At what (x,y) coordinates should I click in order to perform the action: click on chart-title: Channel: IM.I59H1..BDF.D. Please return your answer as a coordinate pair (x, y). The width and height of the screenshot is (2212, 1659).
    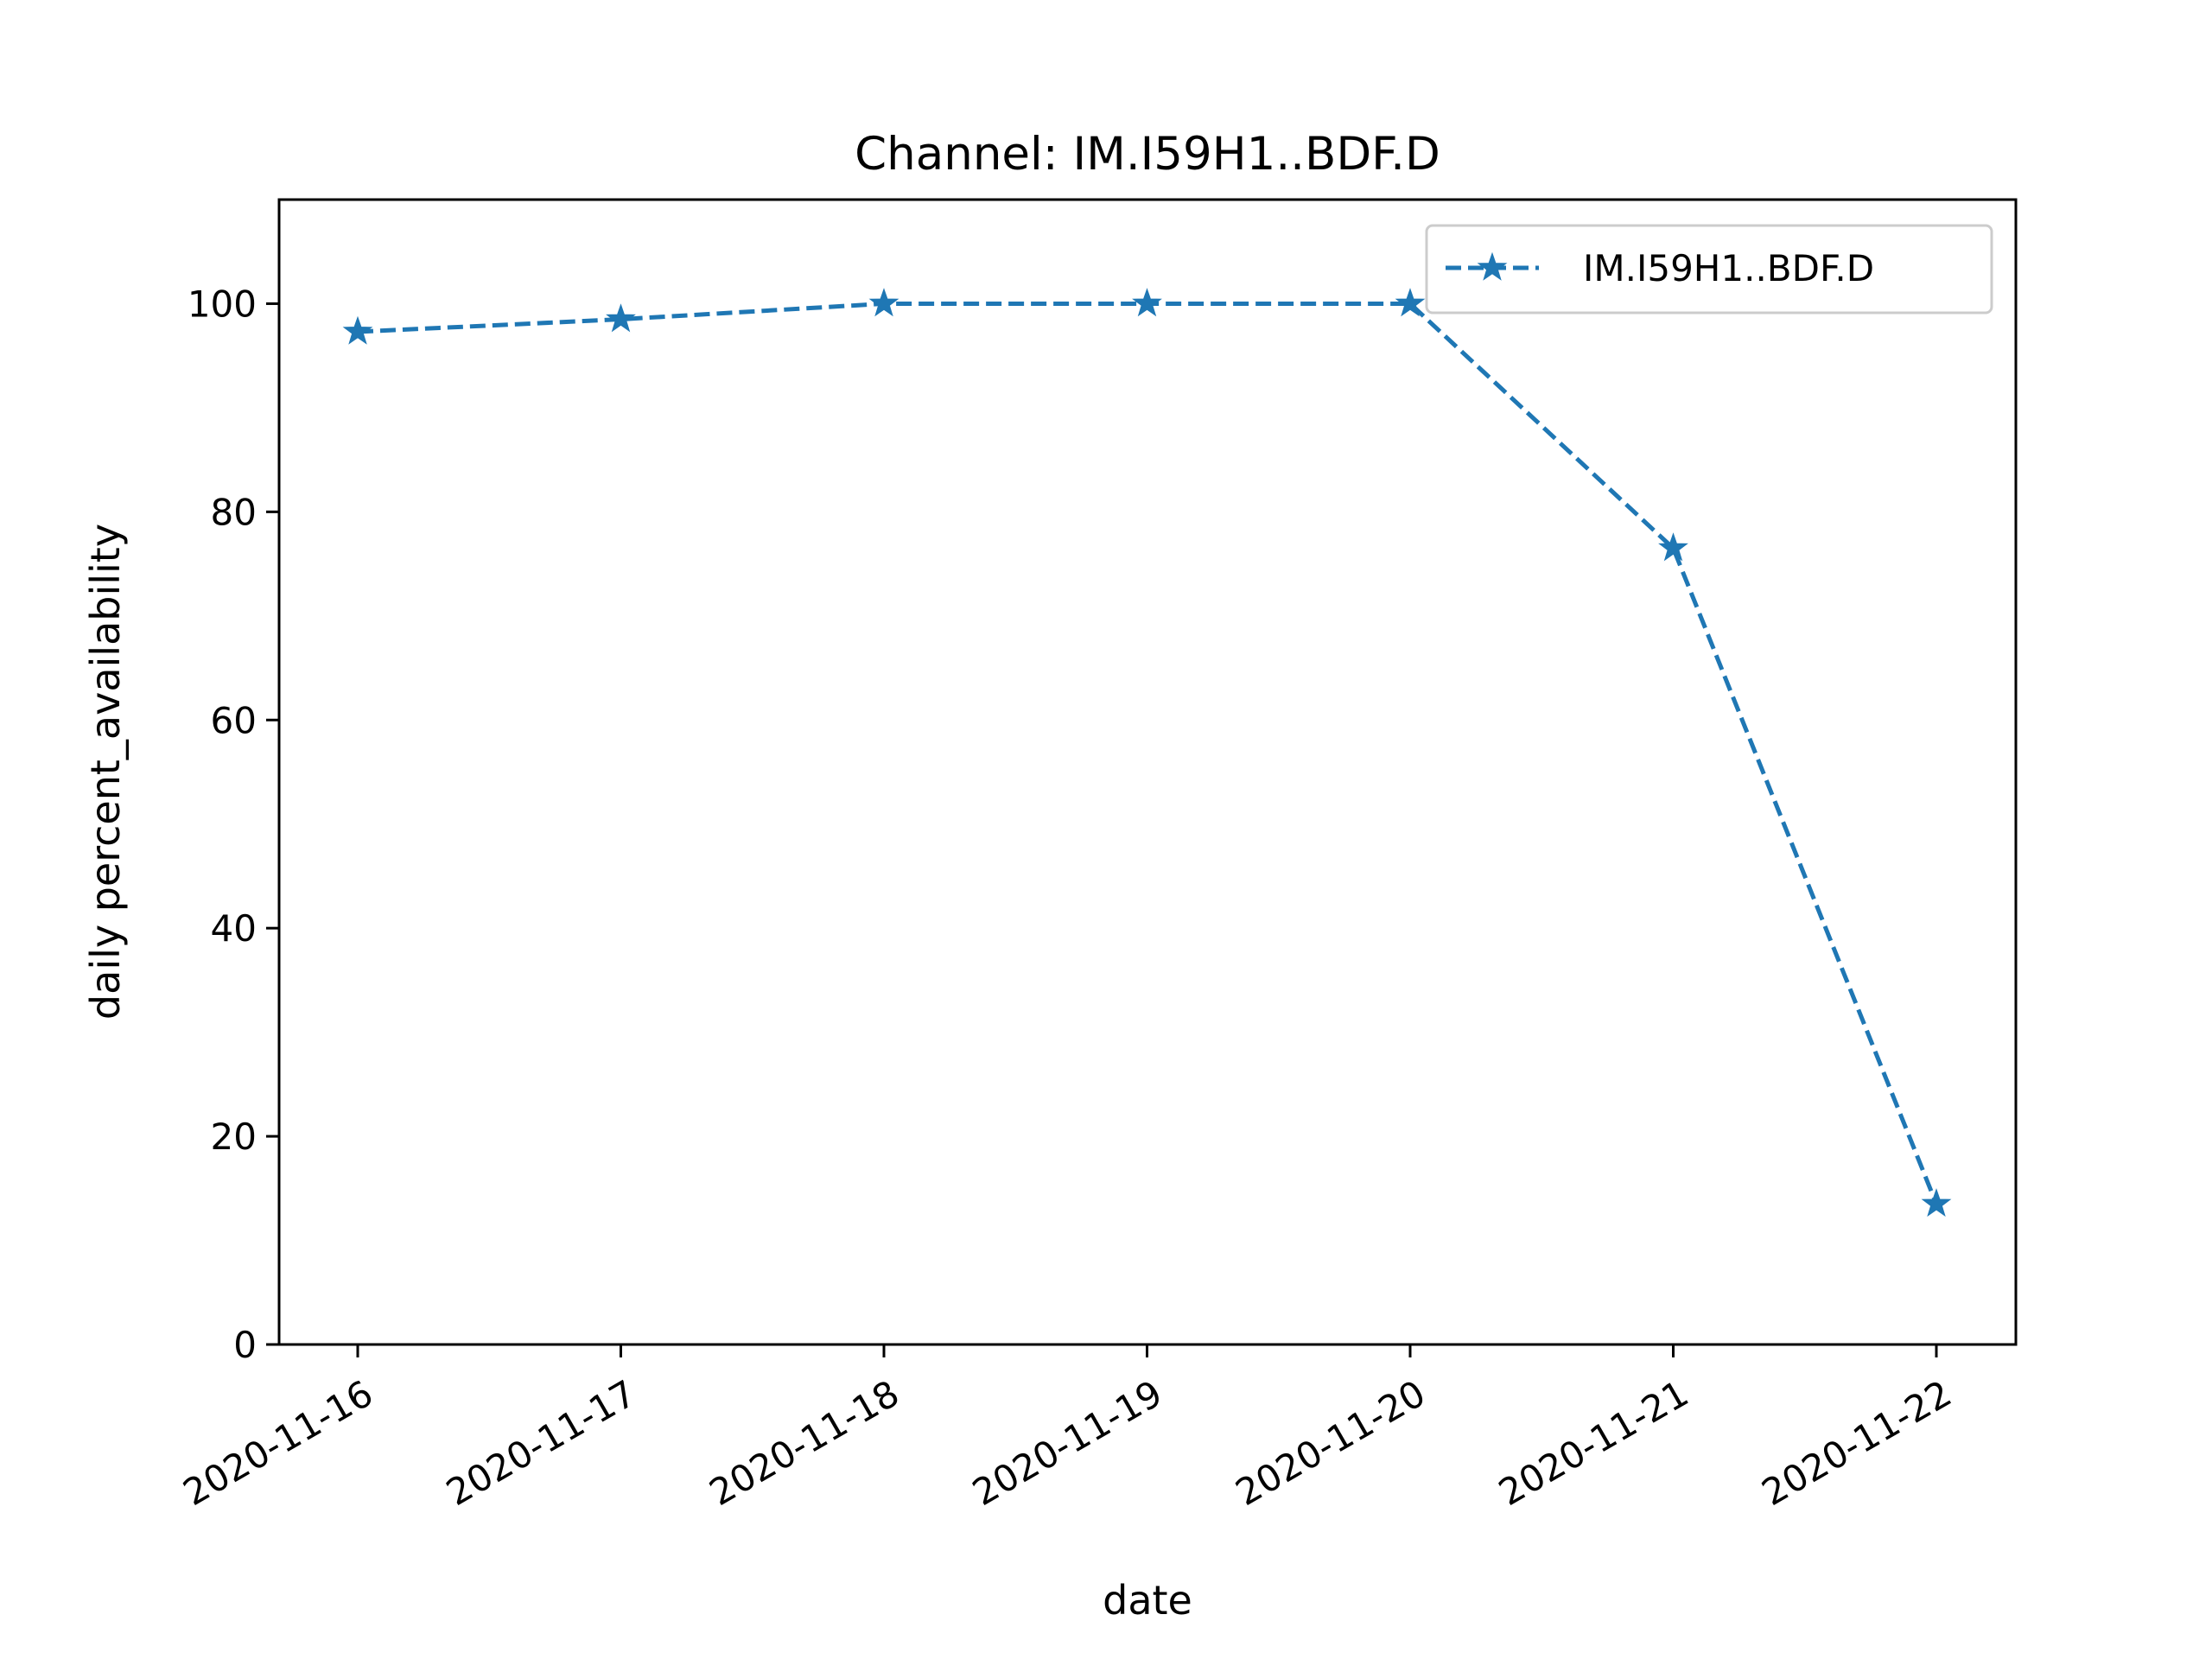
    Looking at the image, I should click on (1147, 154).